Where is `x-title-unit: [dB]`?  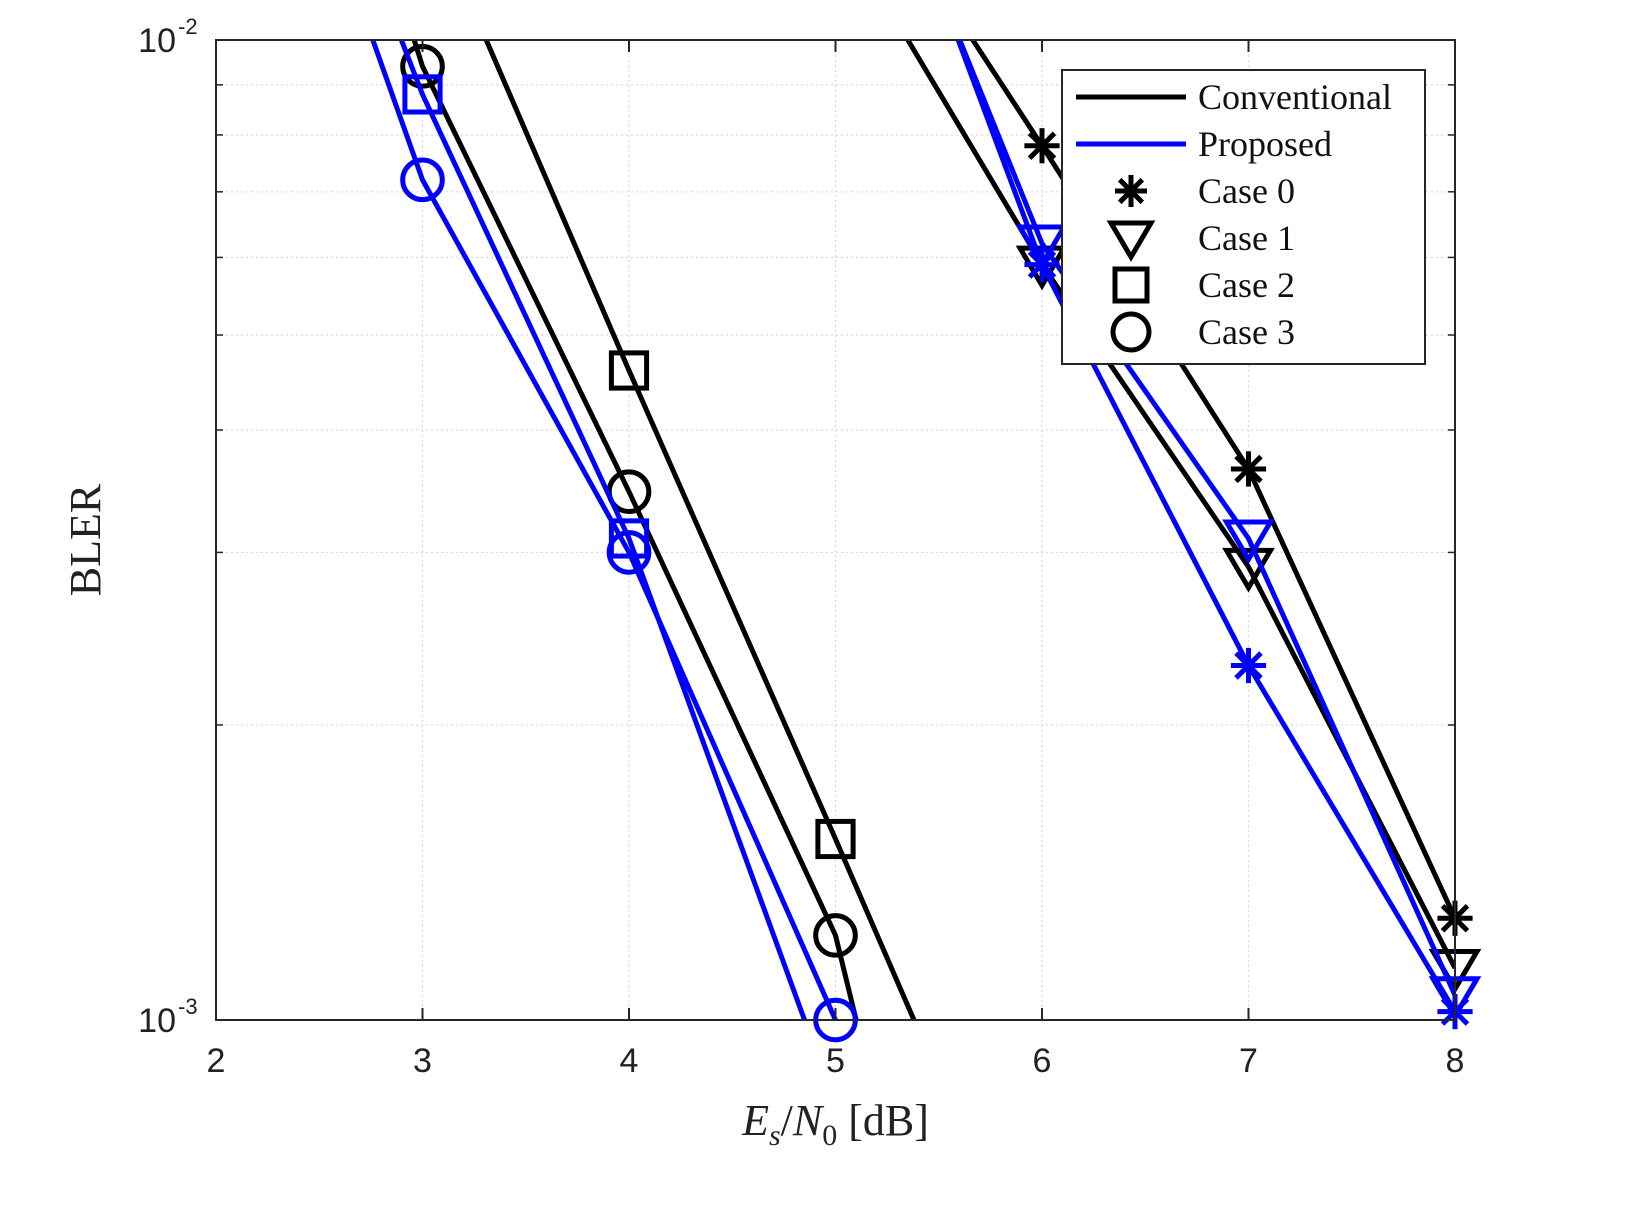
x-title-unit: [dB] is located at coordinates (883, 1120).